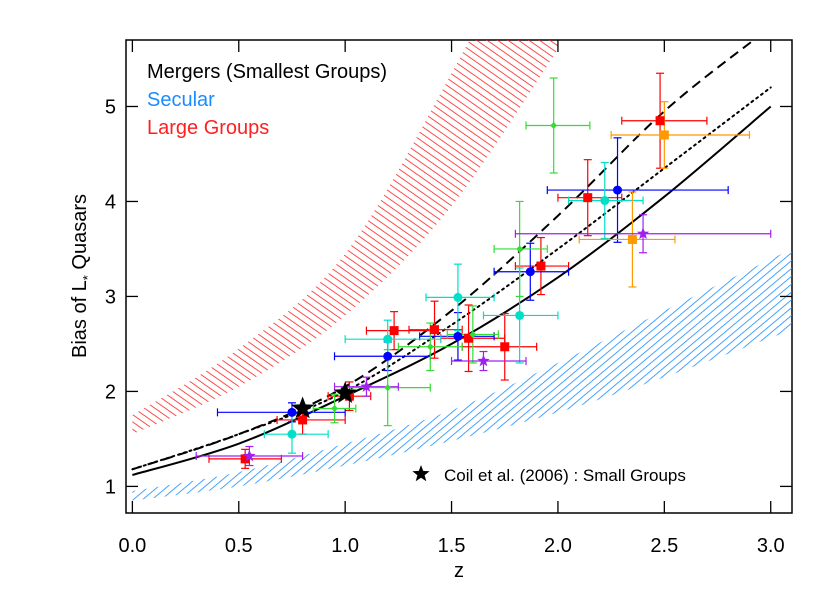 Image resolution: width=830 pixels, height=593 pixels. What do you see at coordinates (459, 571) in the screenshot?
I see `x-axis-label: z` at bounding box center [459, 571].